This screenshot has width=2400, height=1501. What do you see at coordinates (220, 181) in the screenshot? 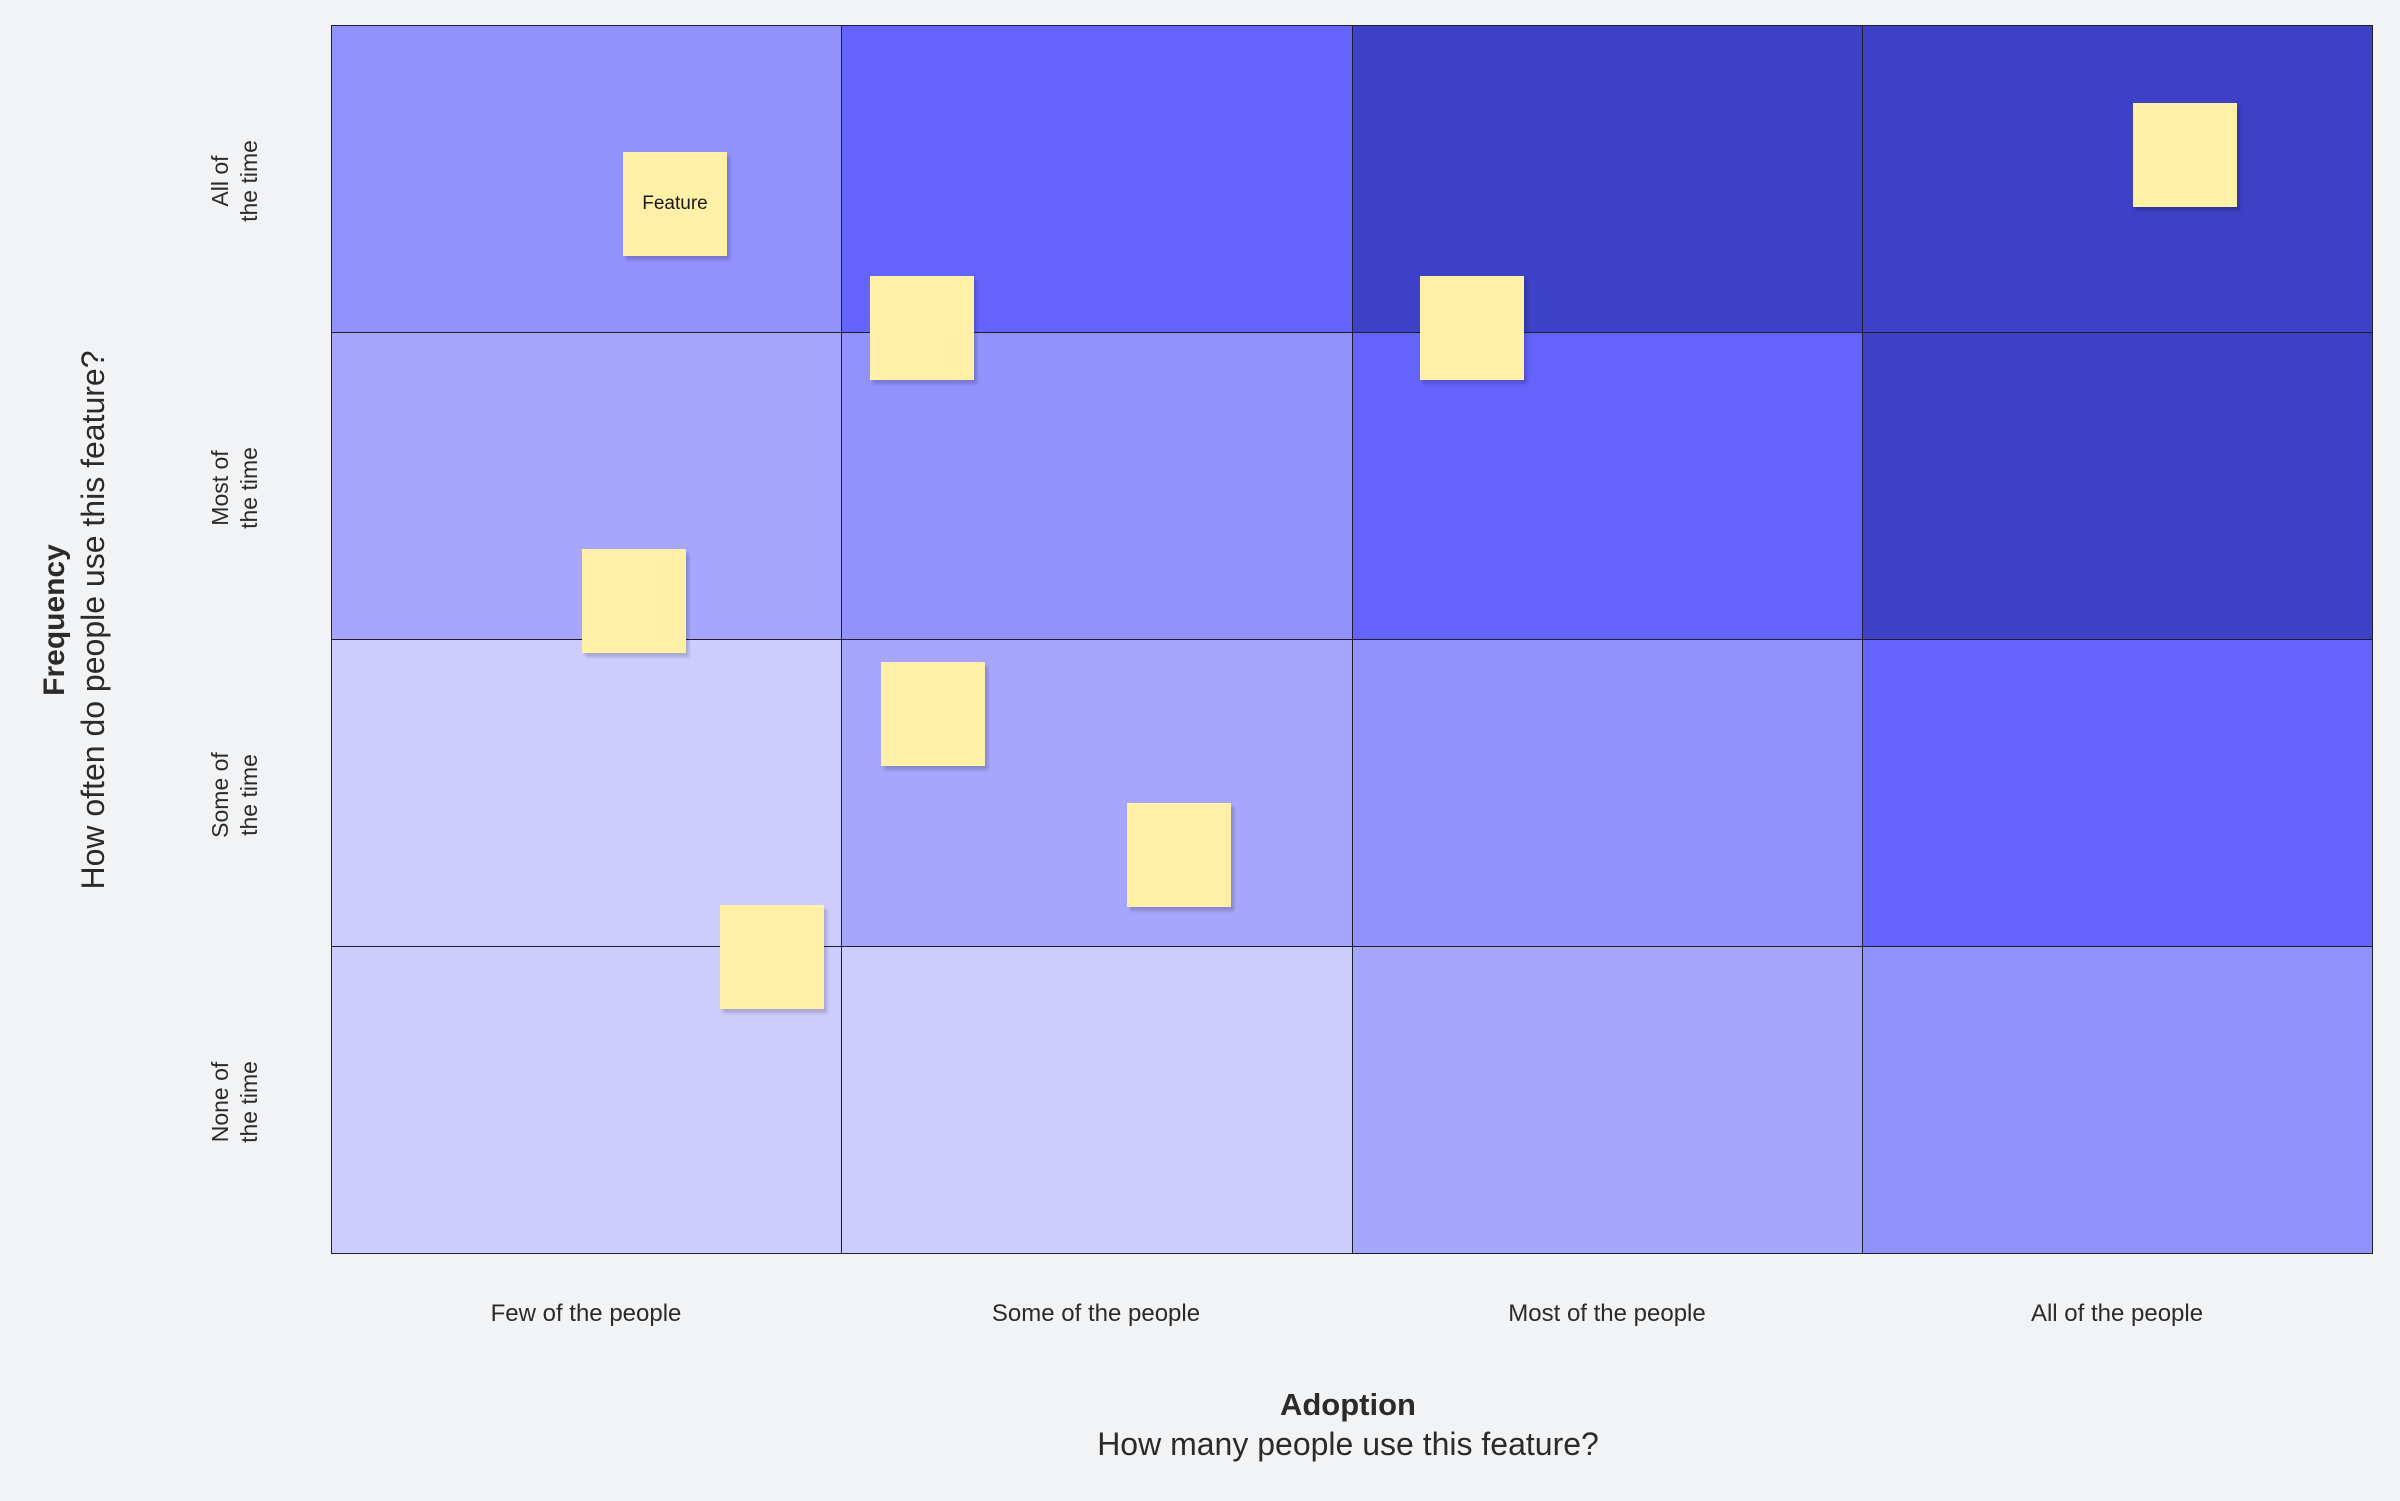
I see `row-label-line1: All of` at bounding box center [220, 181].